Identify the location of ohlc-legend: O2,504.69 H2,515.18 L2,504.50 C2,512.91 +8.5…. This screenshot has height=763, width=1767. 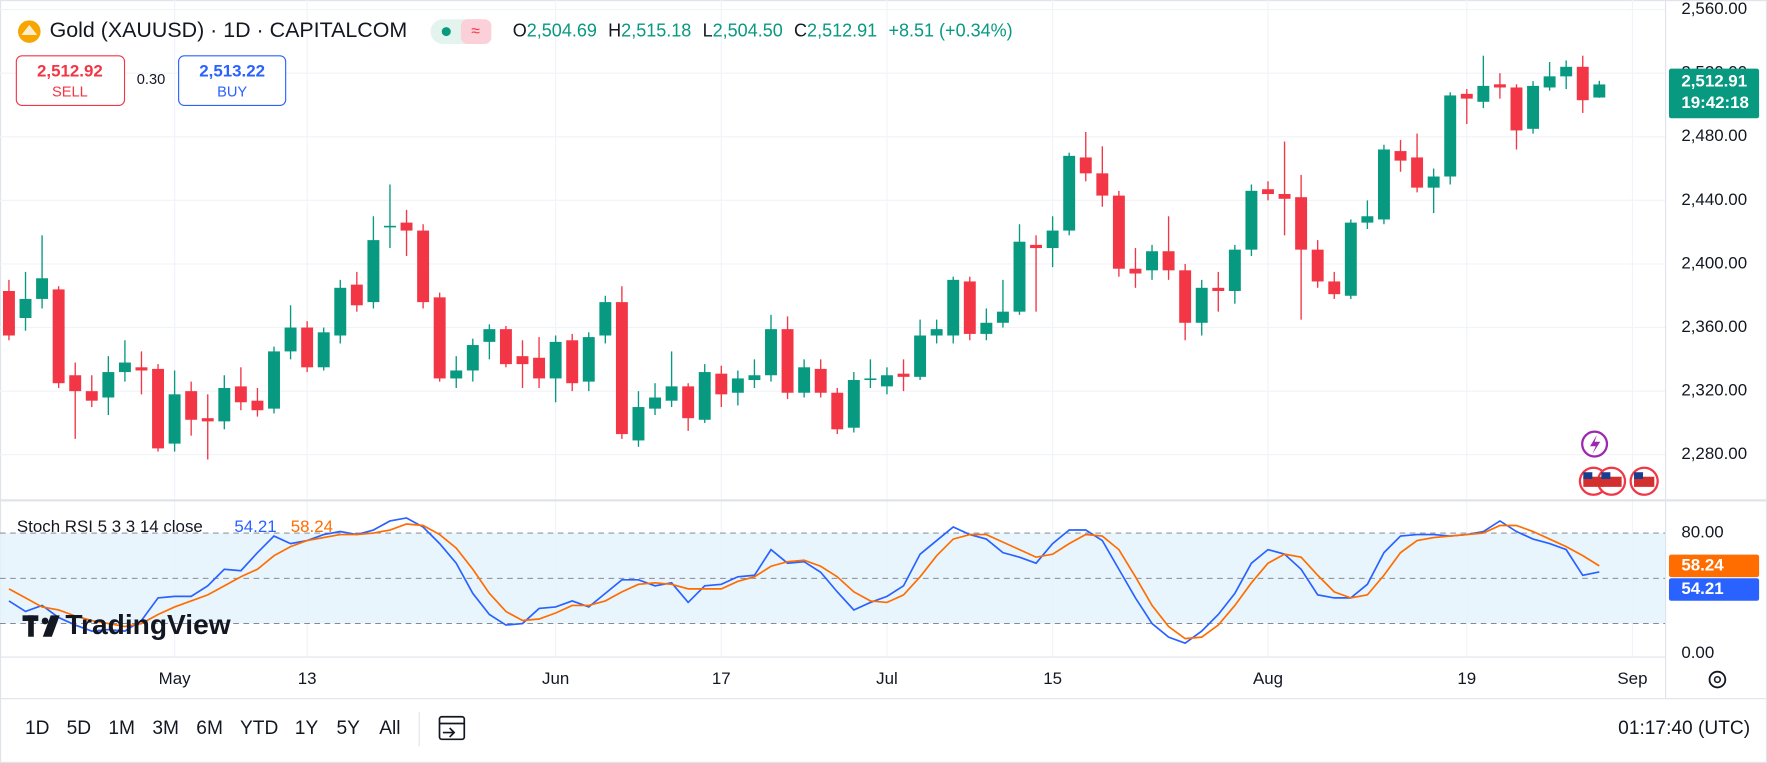
(763, 30).